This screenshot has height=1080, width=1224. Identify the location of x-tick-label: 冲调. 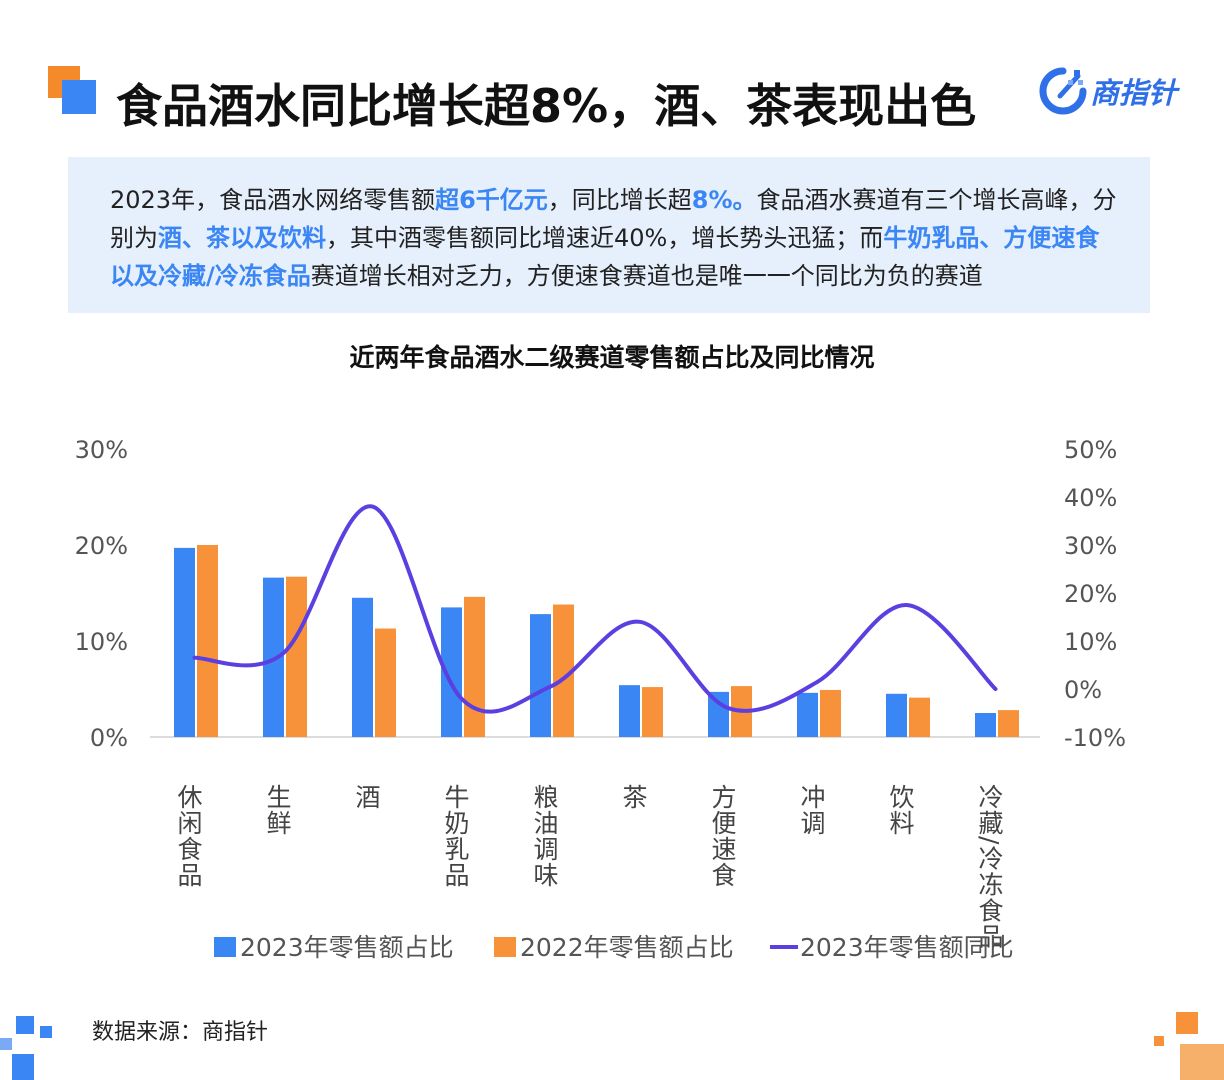
(811, 810).